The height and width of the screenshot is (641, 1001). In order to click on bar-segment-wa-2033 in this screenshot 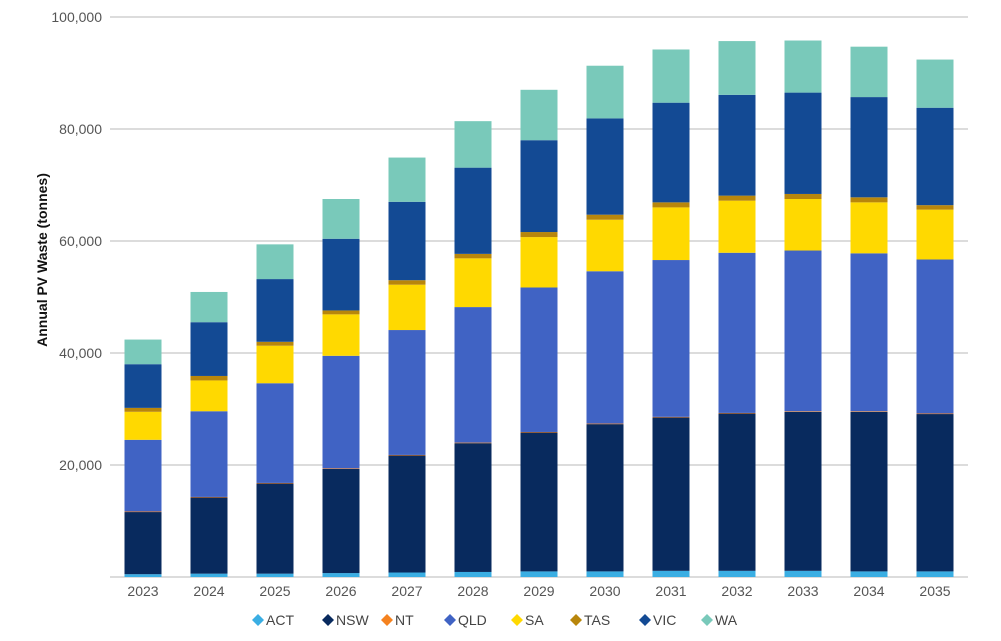, I will do `click(803, 66)`.